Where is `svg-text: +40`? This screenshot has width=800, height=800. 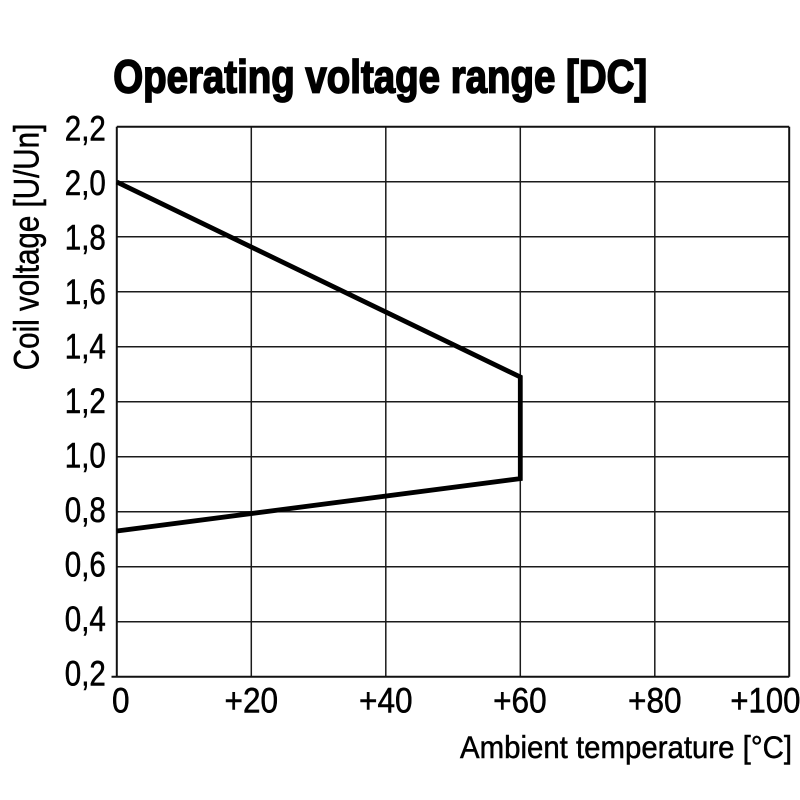 svg-text: +40 is located at coordinates (386, 700).